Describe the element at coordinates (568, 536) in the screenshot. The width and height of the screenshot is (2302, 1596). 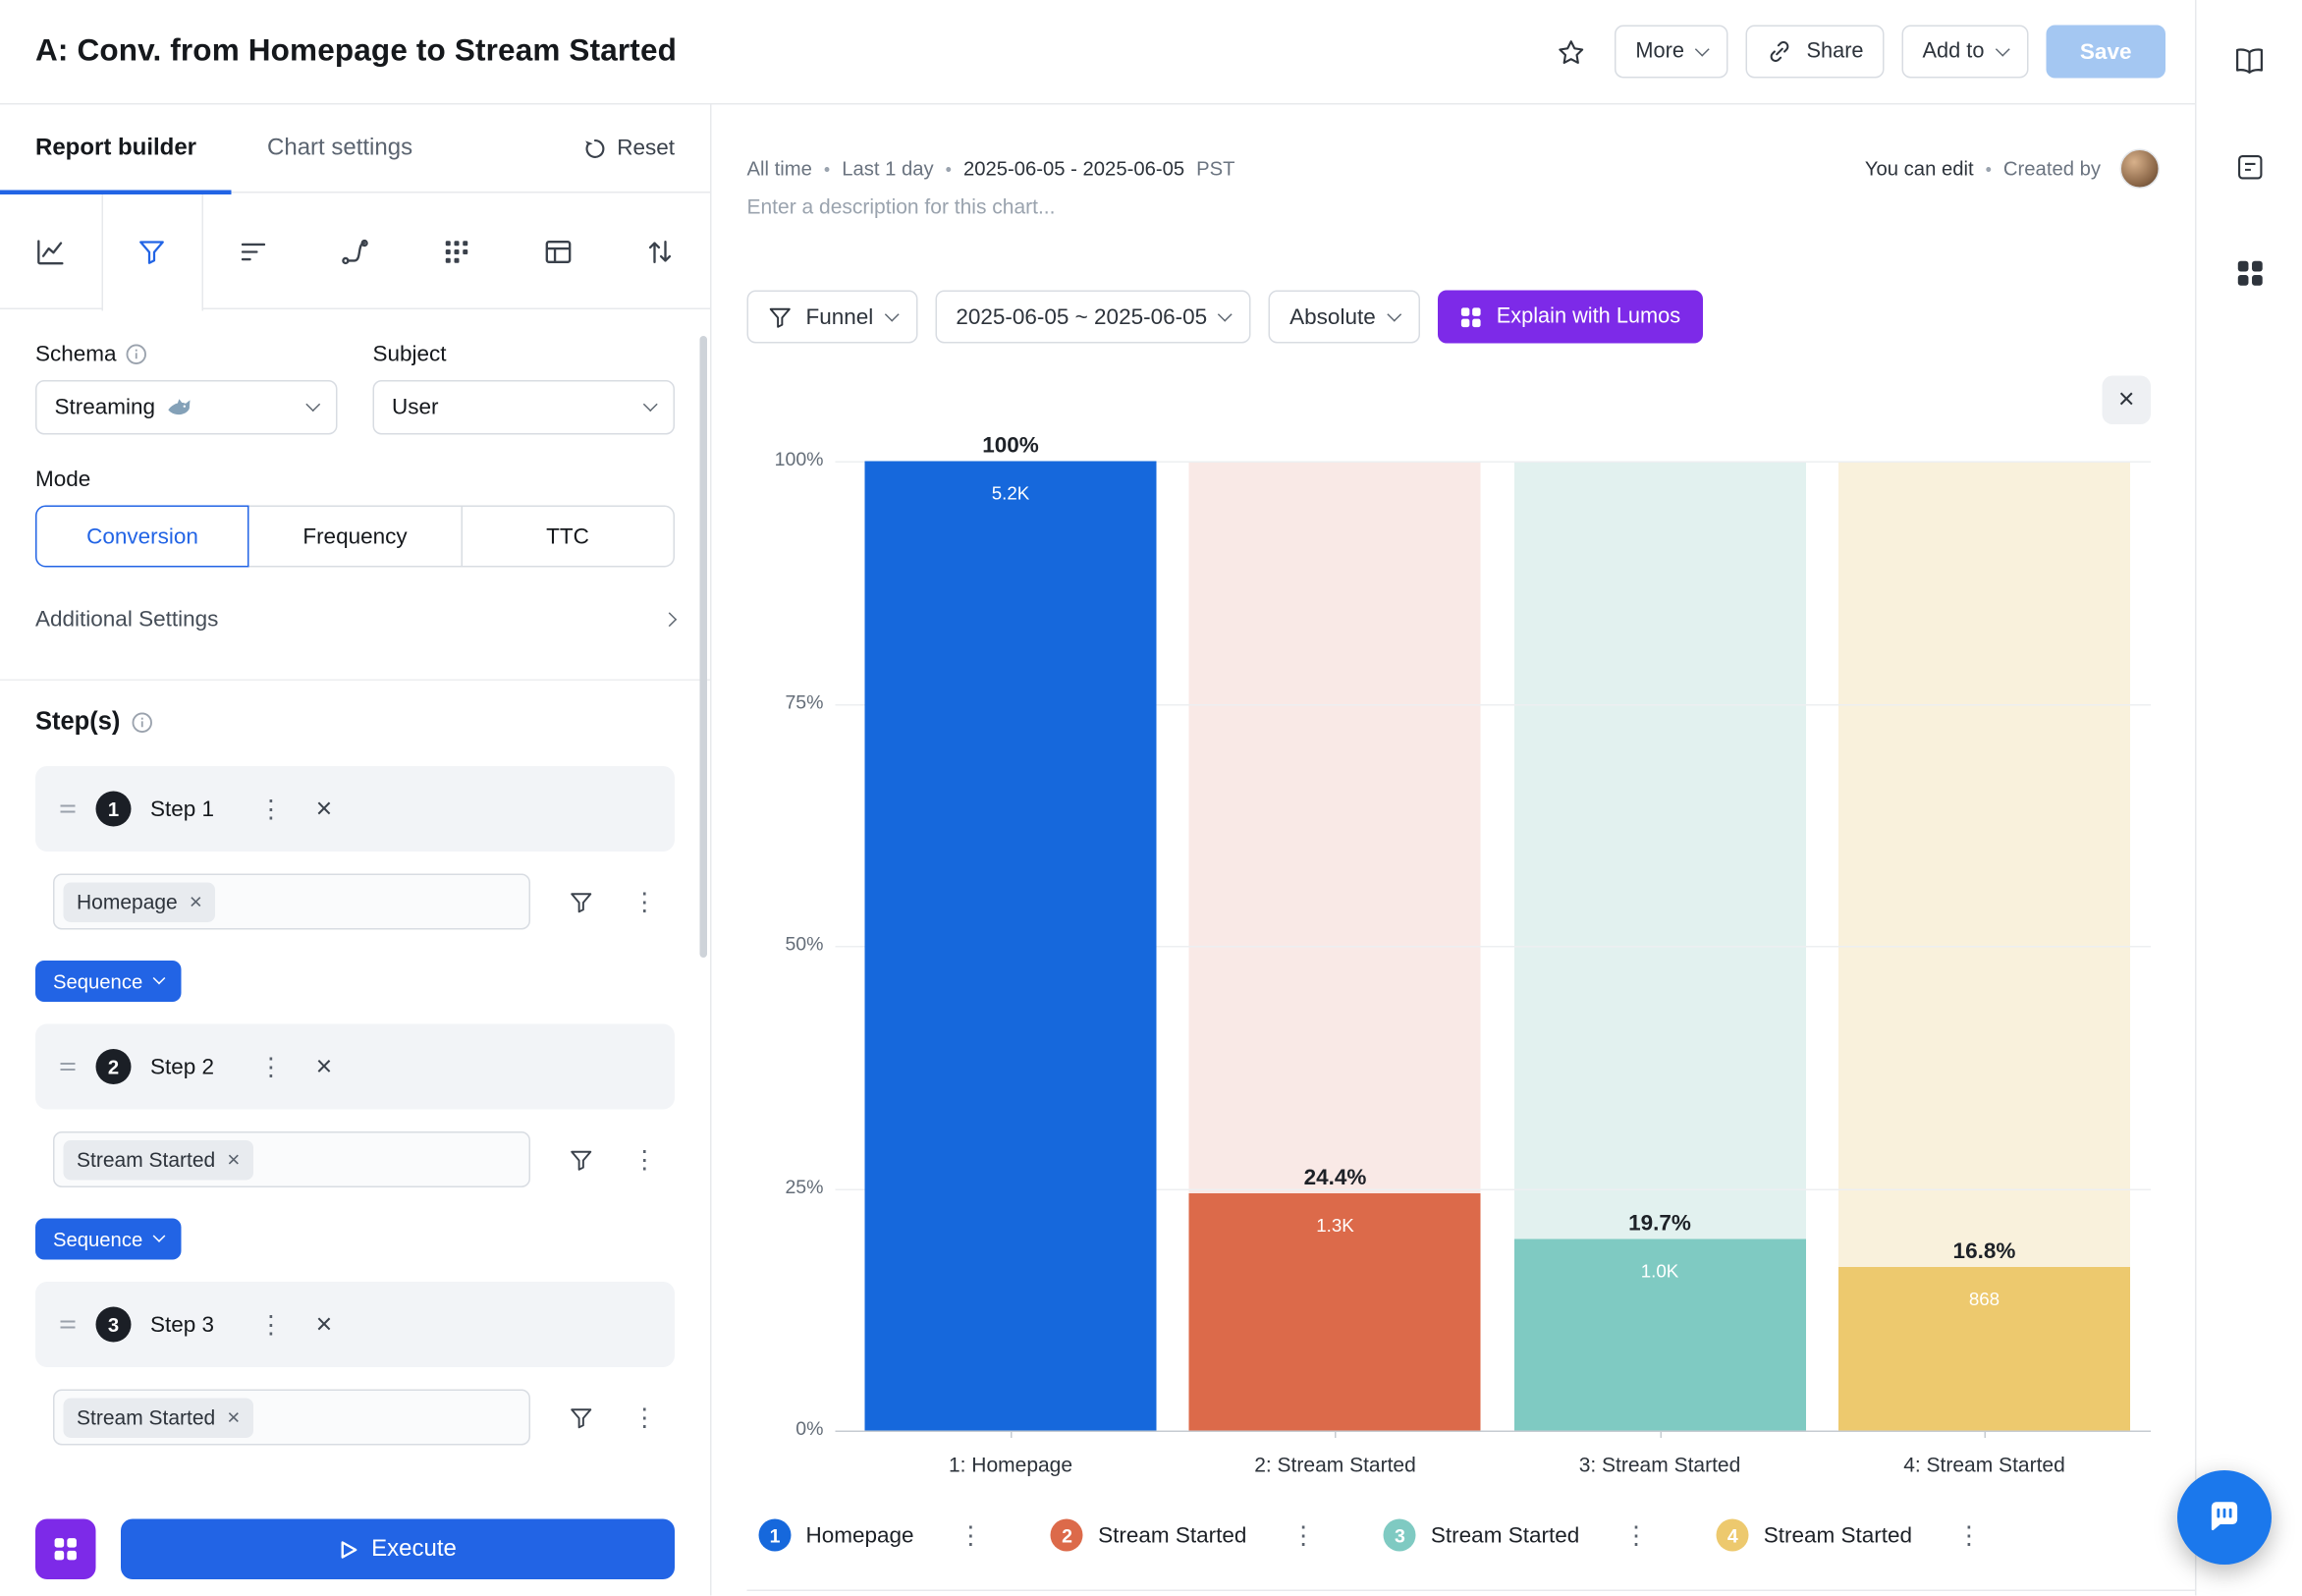
I see `mode-ttc-button: TTC` at that location.